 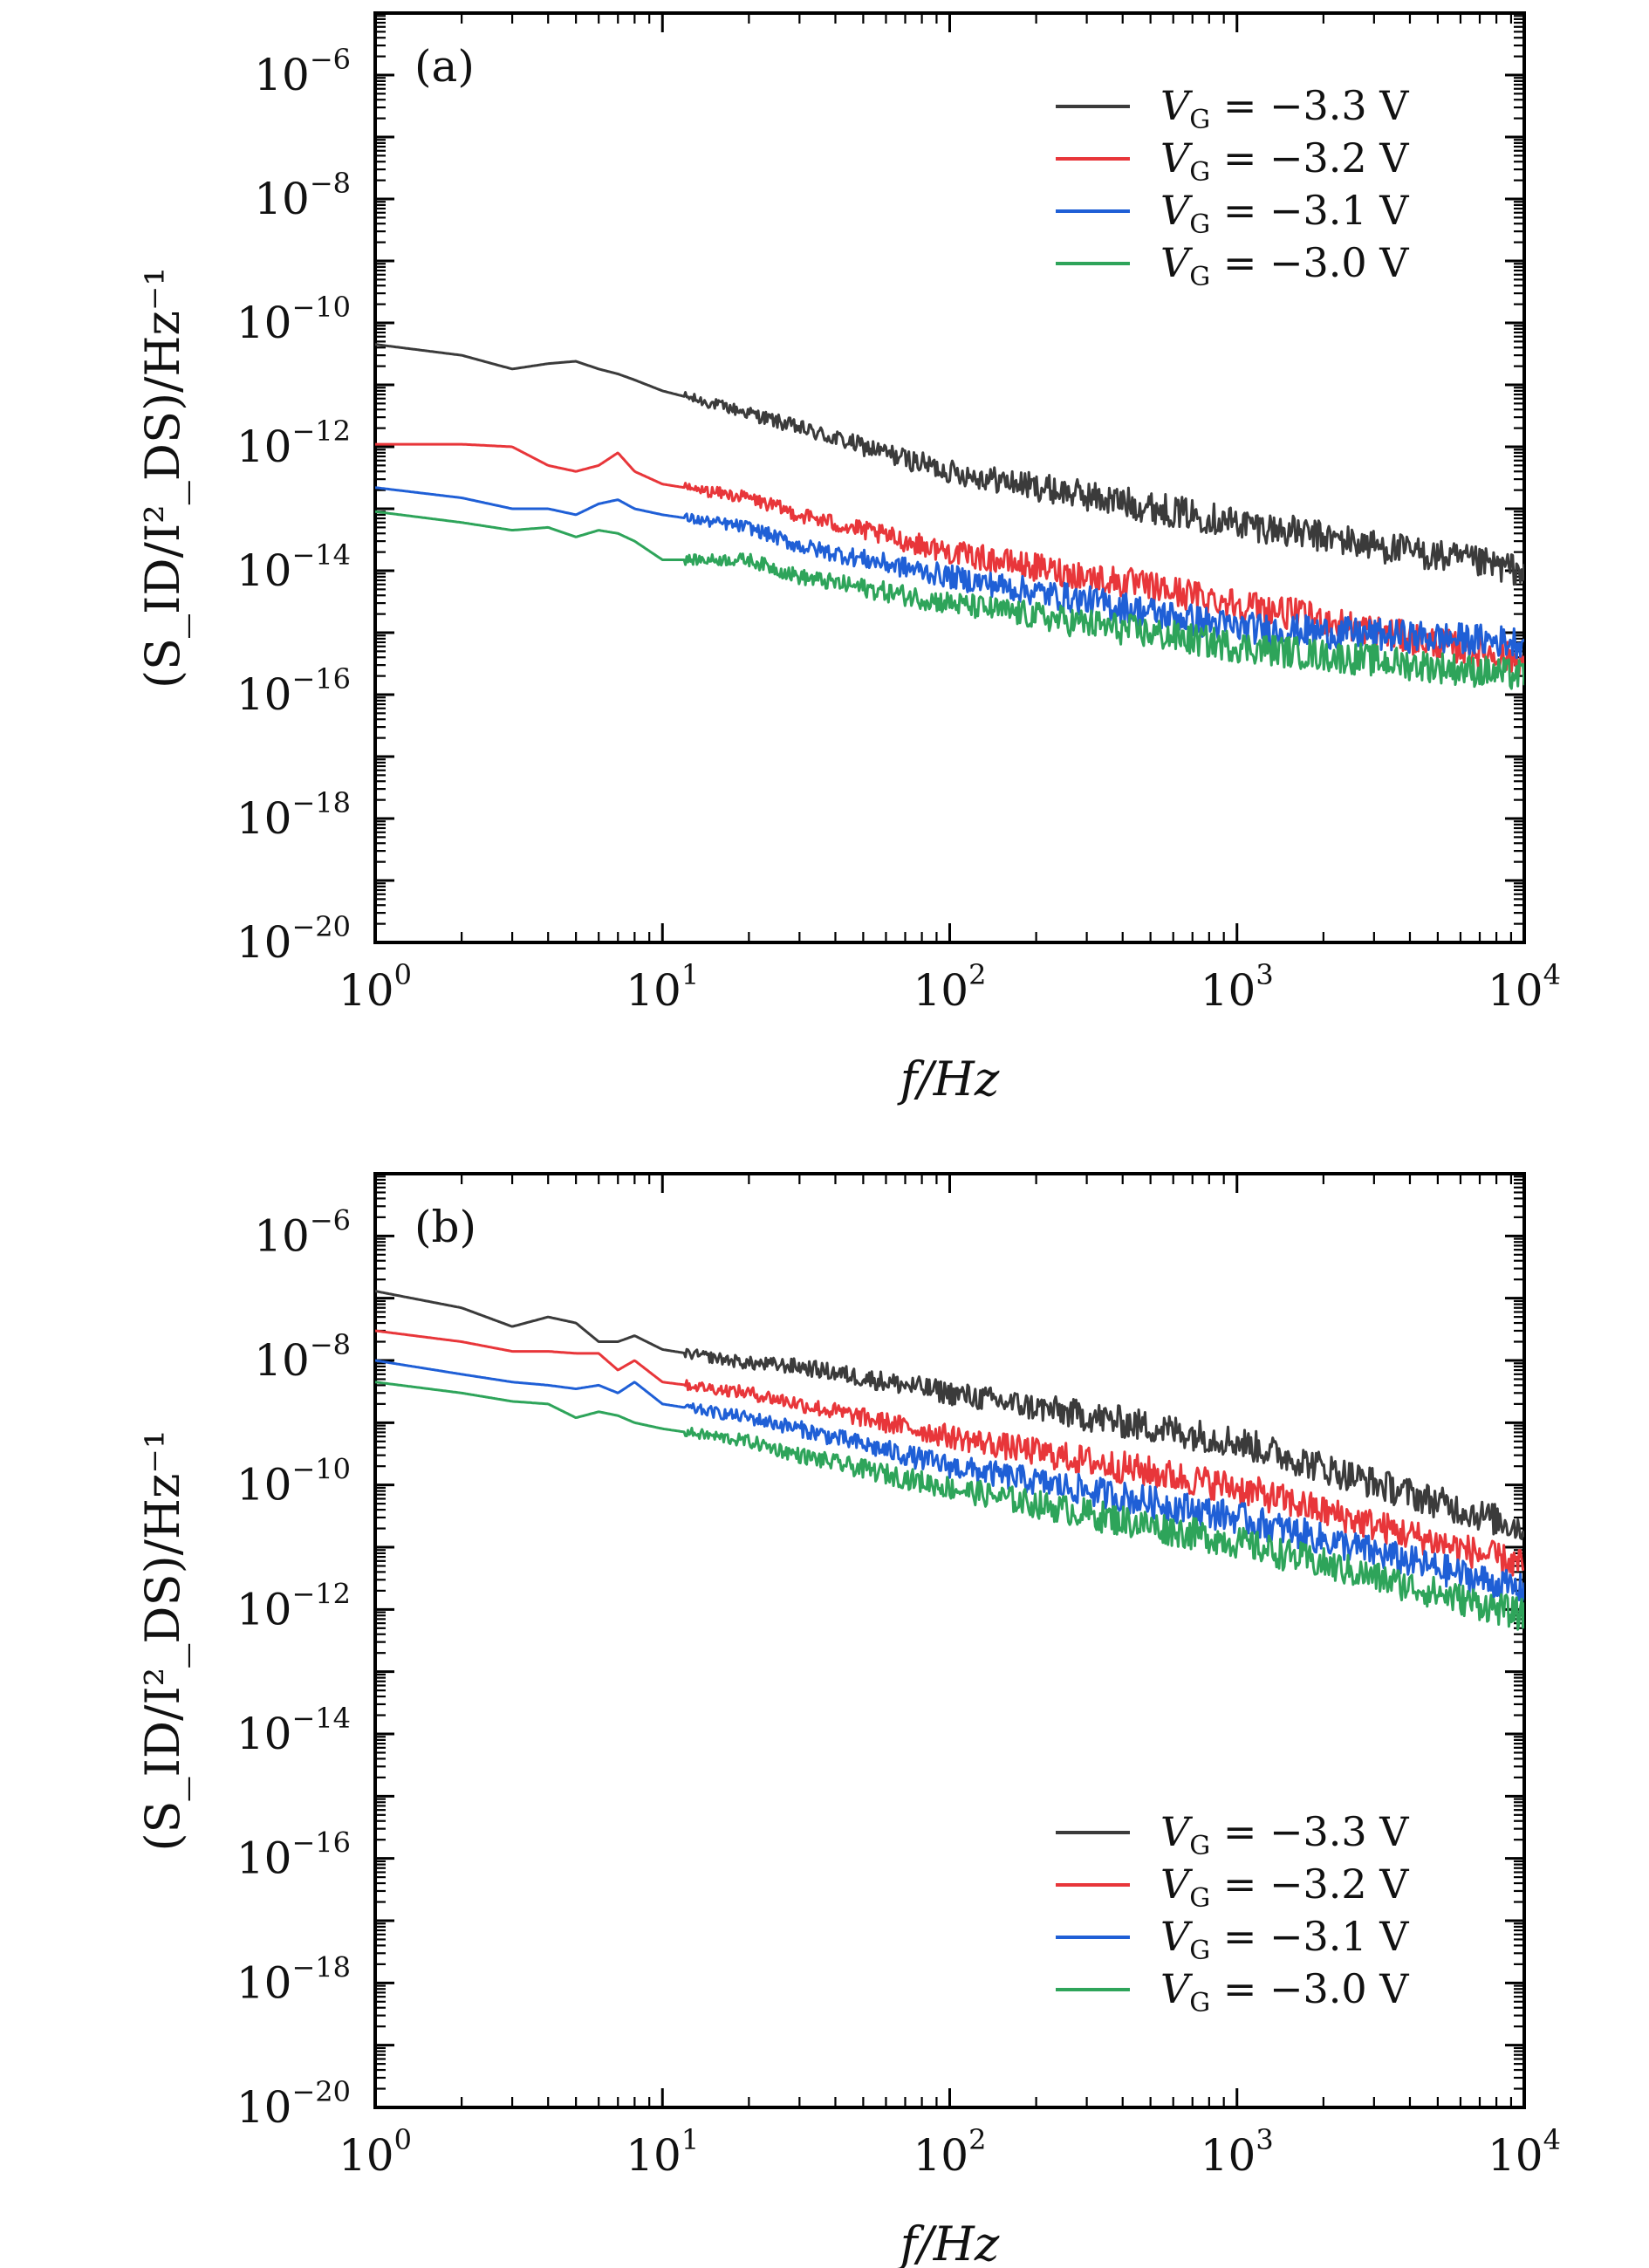 What do you see at coordinates (445, 1227) in the screenshot?
I see `panel-label: (b)` at bounding box center [445, 1227].